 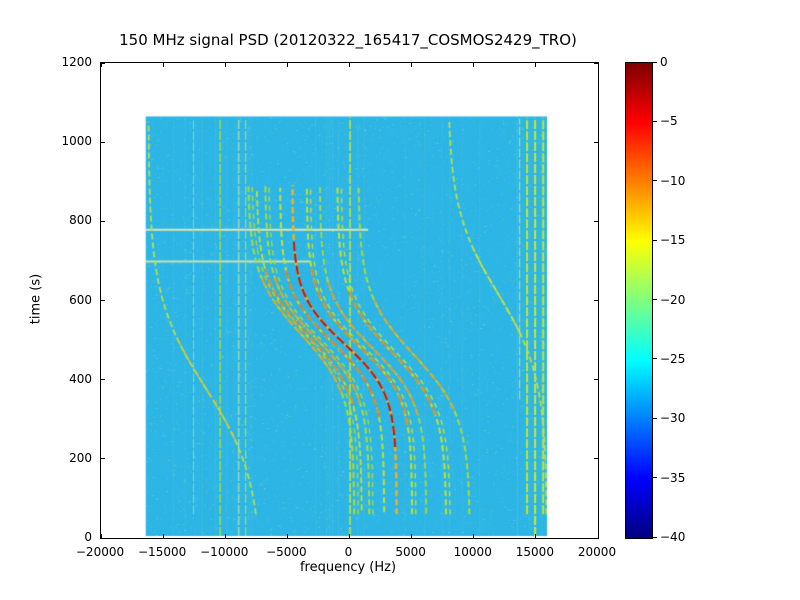 I want to click on colorbar-tick-label: −30, so click(x=673, y=418).